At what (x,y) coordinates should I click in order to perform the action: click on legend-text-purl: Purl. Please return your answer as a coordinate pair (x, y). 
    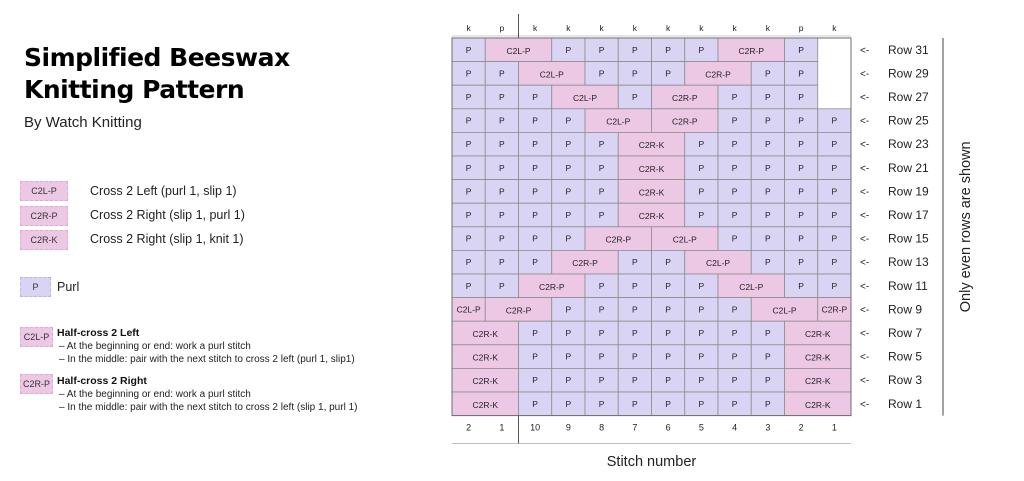
    Looking at the image, I should click on (68, 287).